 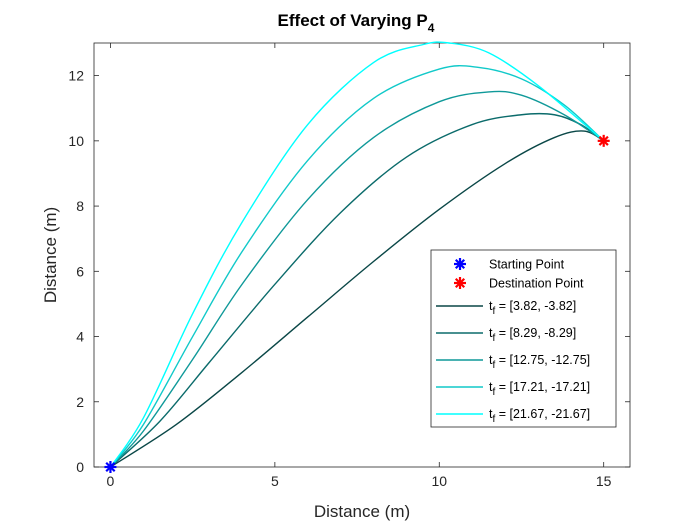 What do you see at coordinates (532, 308) in the screenshot?
I see `legend-series-label: tf = [3.82, -3.82]` at bounding box center [532, 308].